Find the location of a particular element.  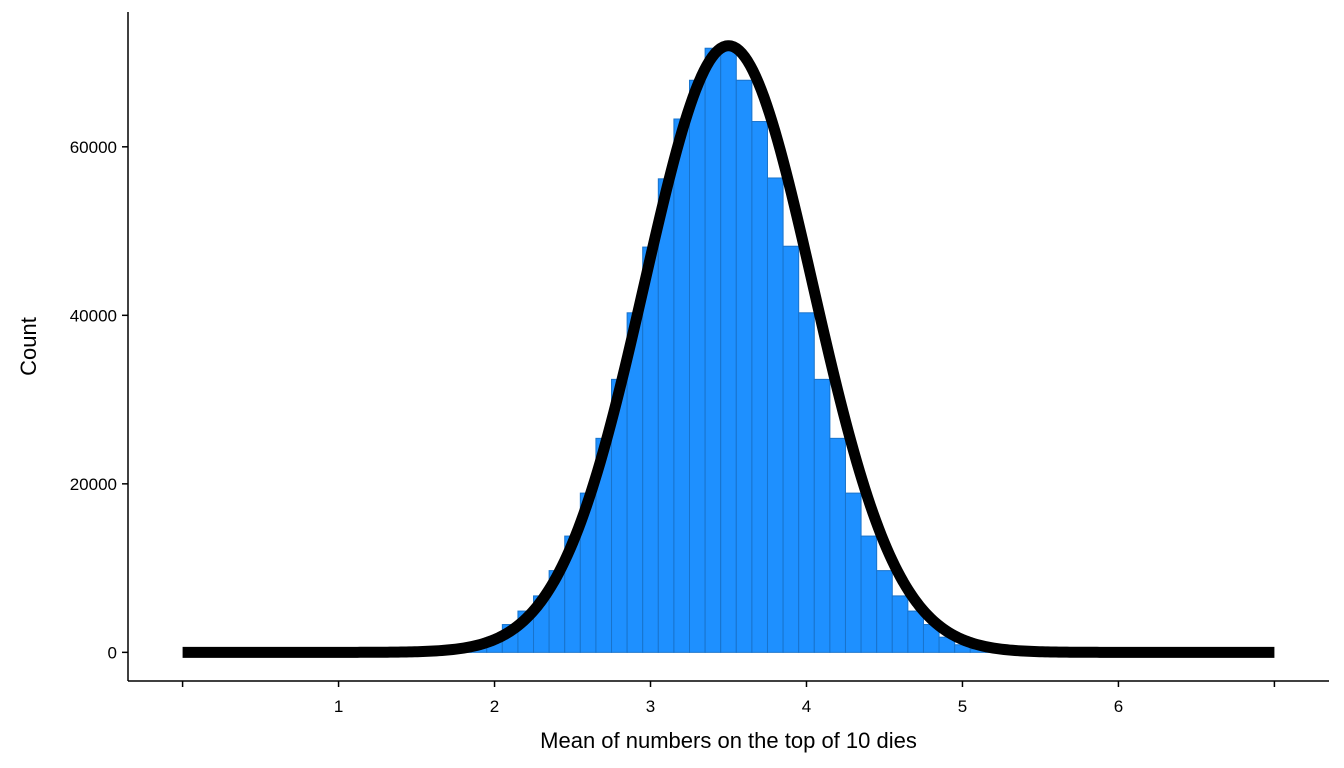

y-tick-label: 0 is located at coordinates (112, 652).